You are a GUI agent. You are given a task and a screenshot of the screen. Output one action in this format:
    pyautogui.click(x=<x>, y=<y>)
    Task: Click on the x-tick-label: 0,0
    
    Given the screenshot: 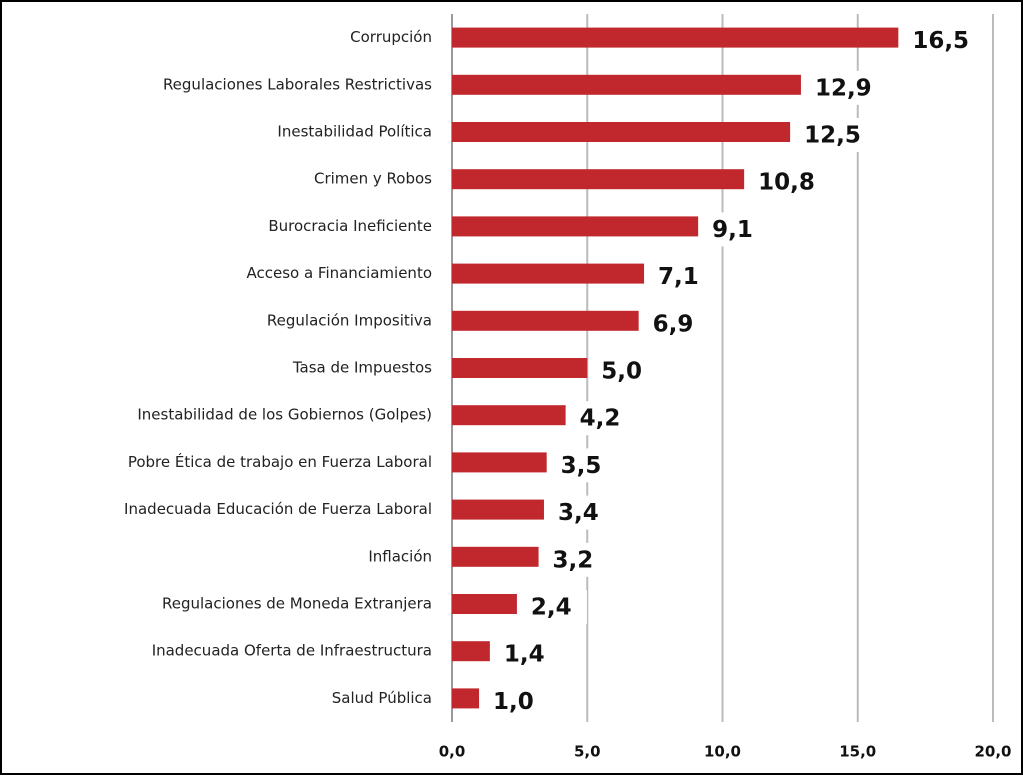 What is the action you would take?
    pyautogui.click(x=452, y=752)
    